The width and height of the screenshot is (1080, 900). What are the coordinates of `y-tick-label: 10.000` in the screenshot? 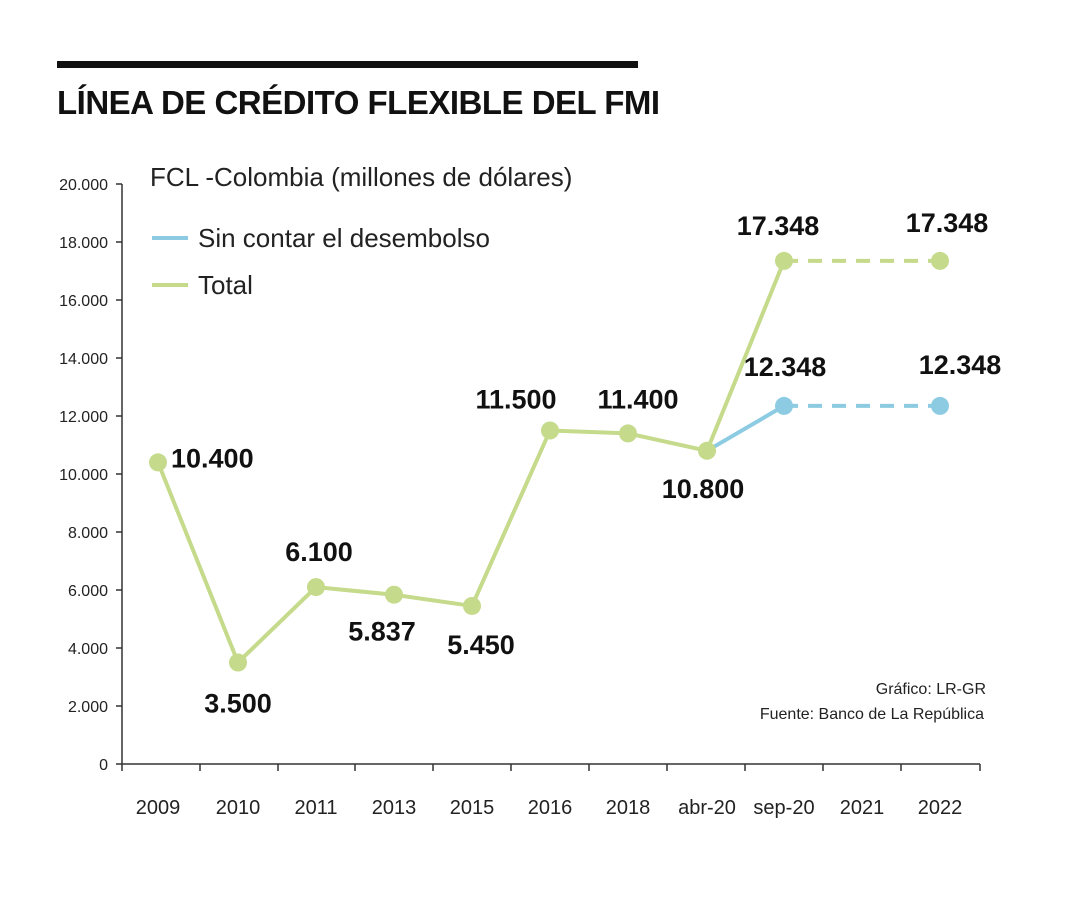 It's located at (83, 475).